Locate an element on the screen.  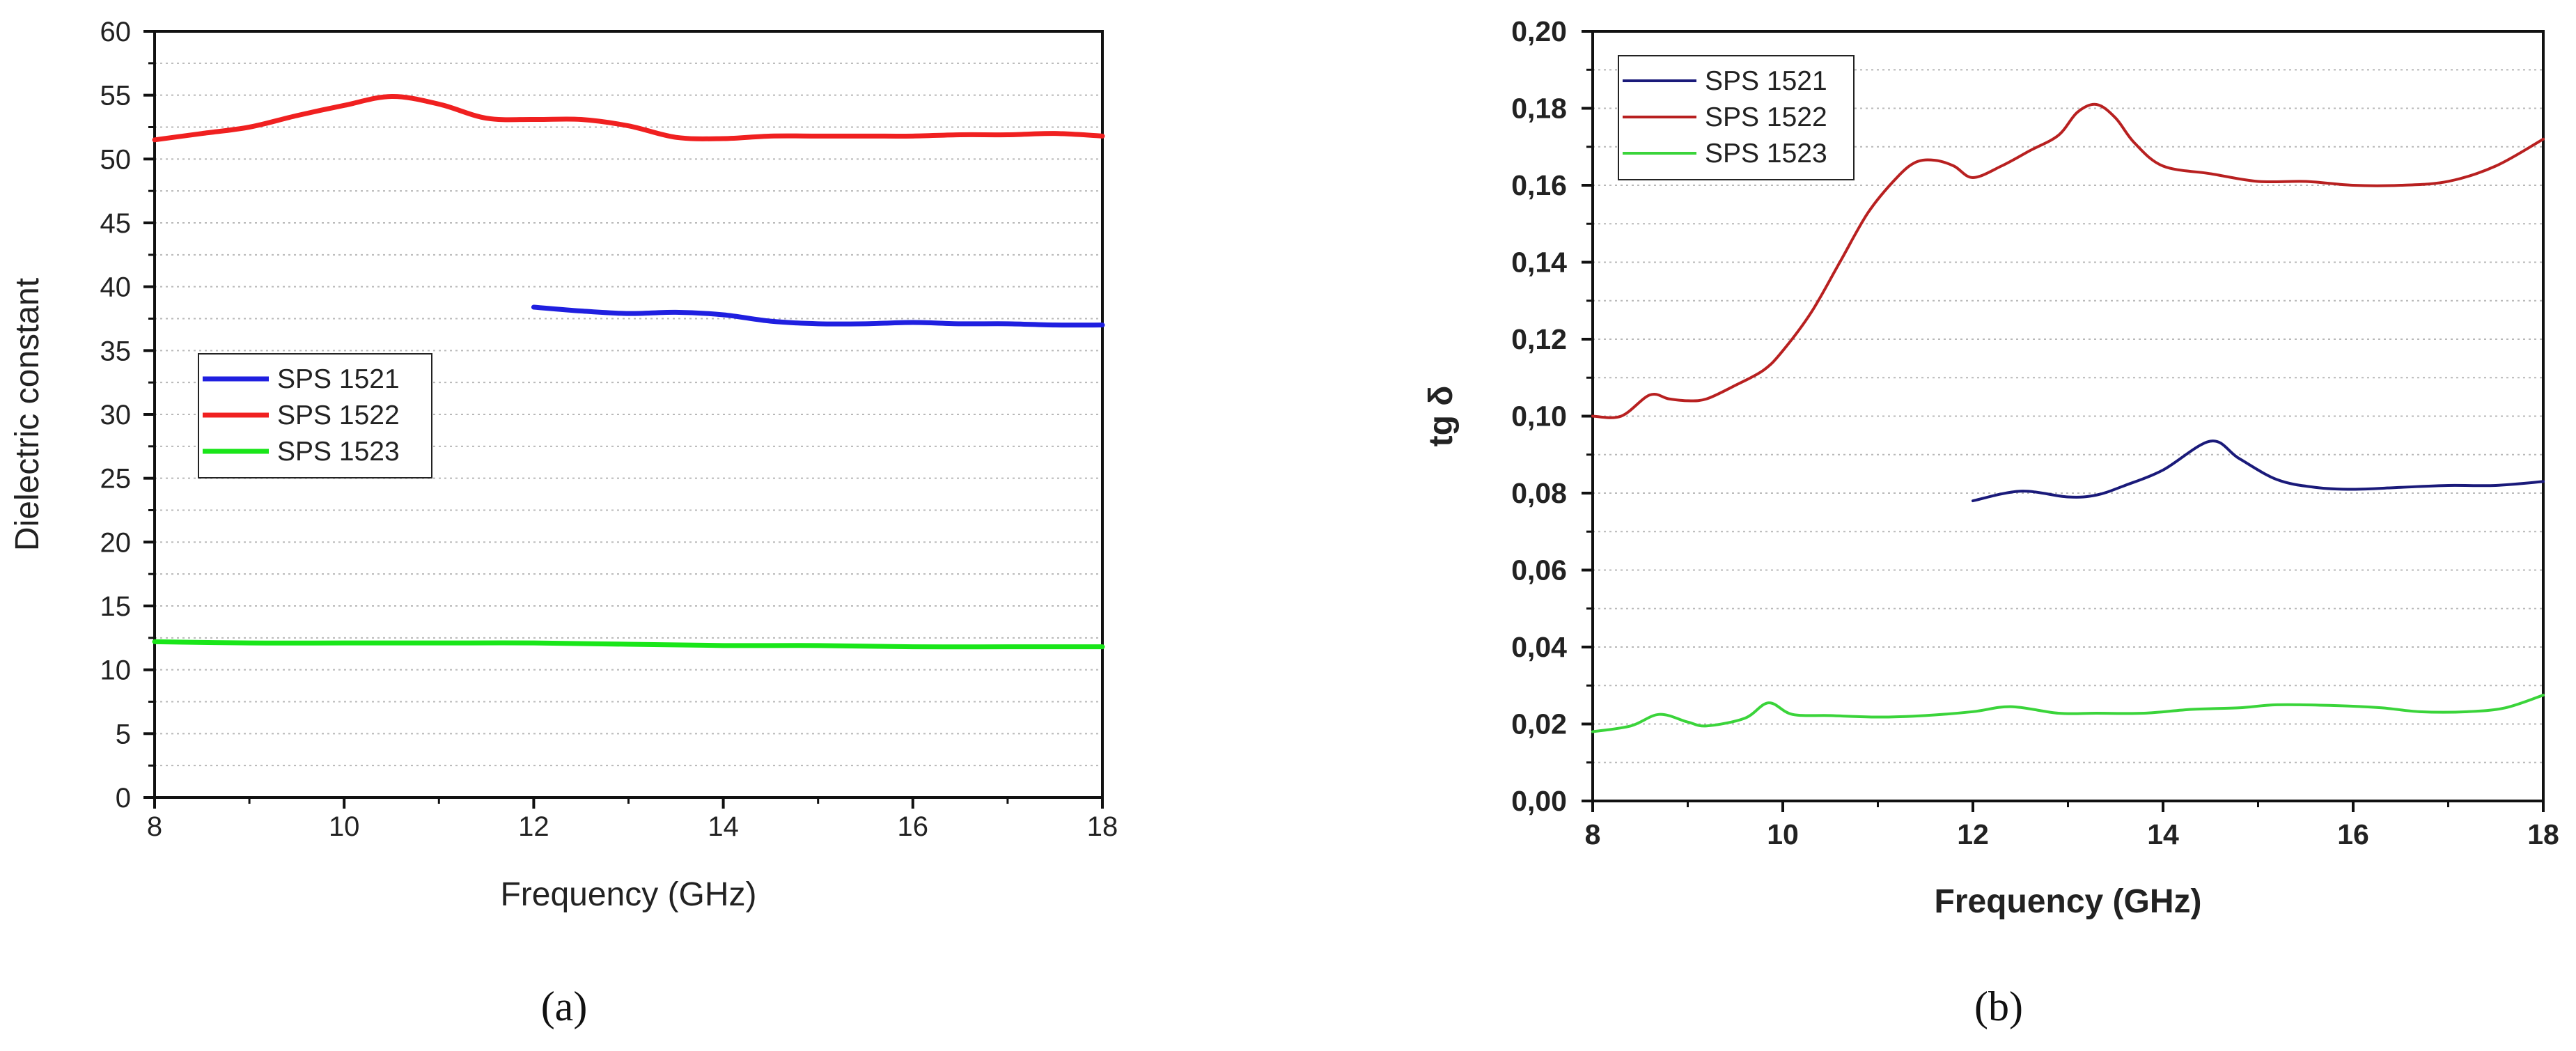
y-tick-label: 0,08 is located at coordinates (1539, 493).